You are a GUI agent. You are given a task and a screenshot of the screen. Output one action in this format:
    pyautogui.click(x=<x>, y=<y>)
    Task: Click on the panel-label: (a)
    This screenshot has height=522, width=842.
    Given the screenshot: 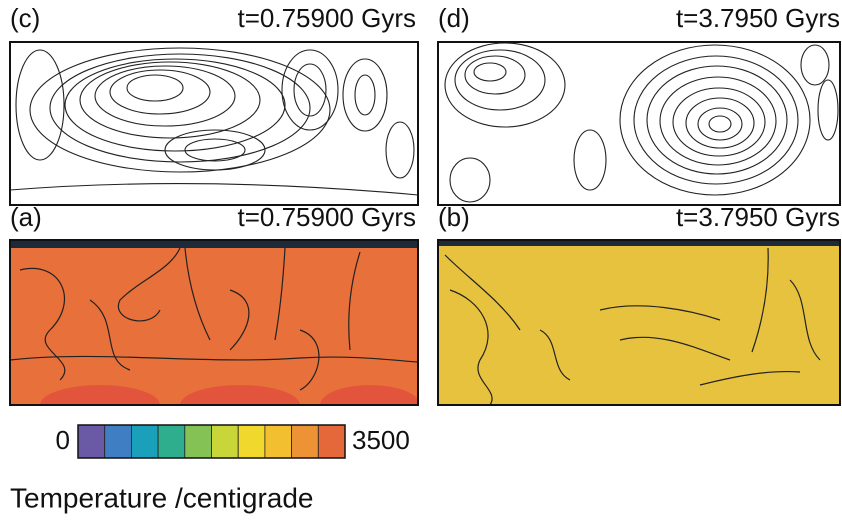 What is the action you would take?
    pyautogui.click(x=26, y=217)
    